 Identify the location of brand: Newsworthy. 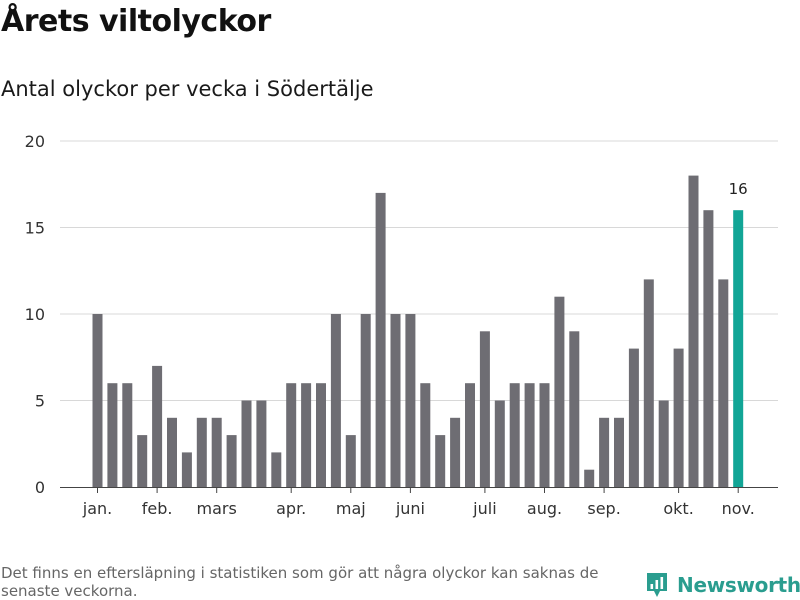
(722, 585).